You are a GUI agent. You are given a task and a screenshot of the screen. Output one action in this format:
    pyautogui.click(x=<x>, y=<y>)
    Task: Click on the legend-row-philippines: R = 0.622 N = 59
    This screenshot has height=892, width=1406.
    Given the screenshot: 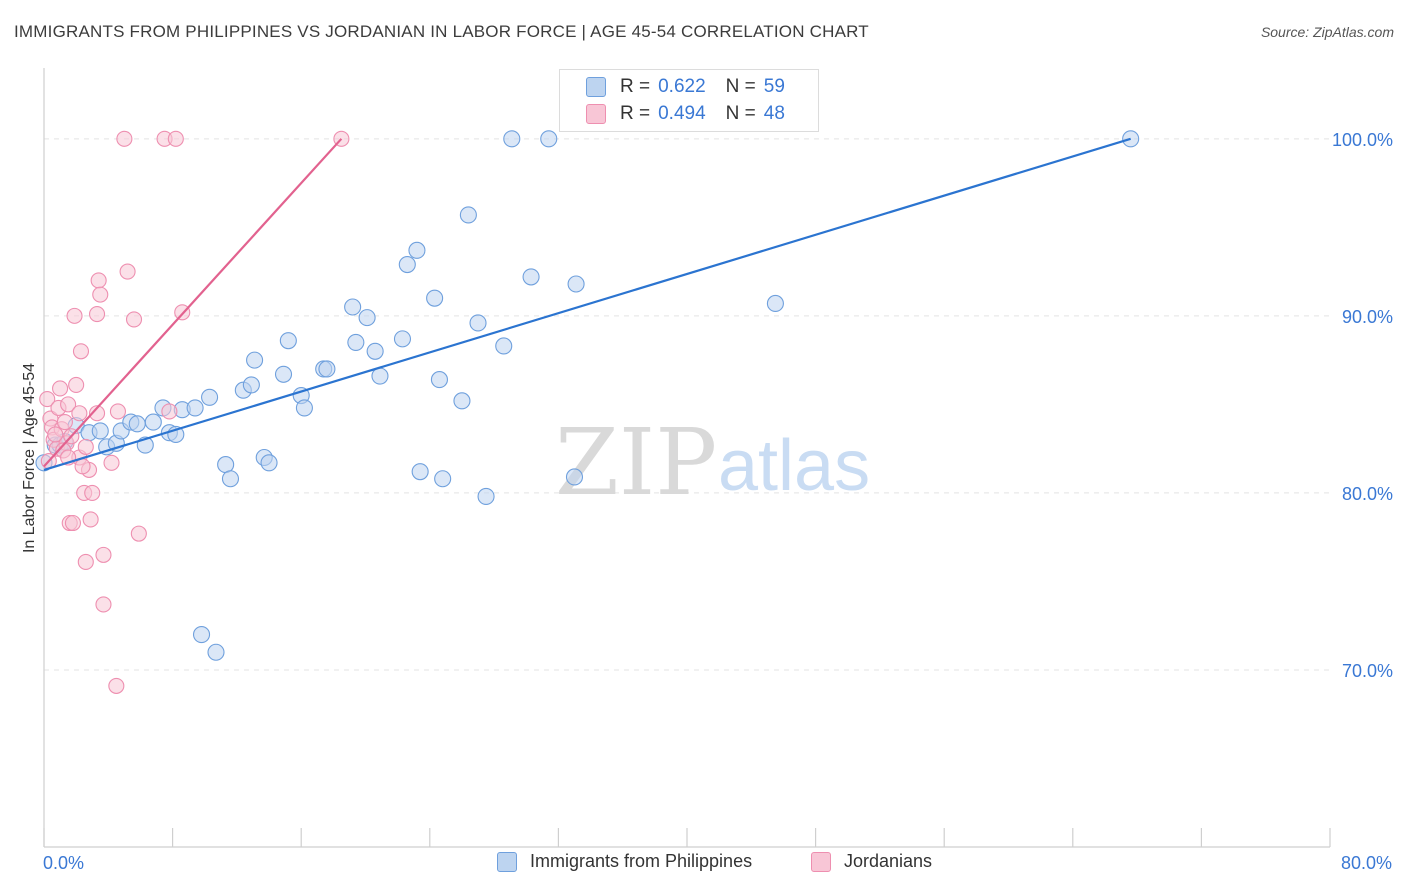 What is the action you would take?
    pyautogui.click(x=685, y=87)
    